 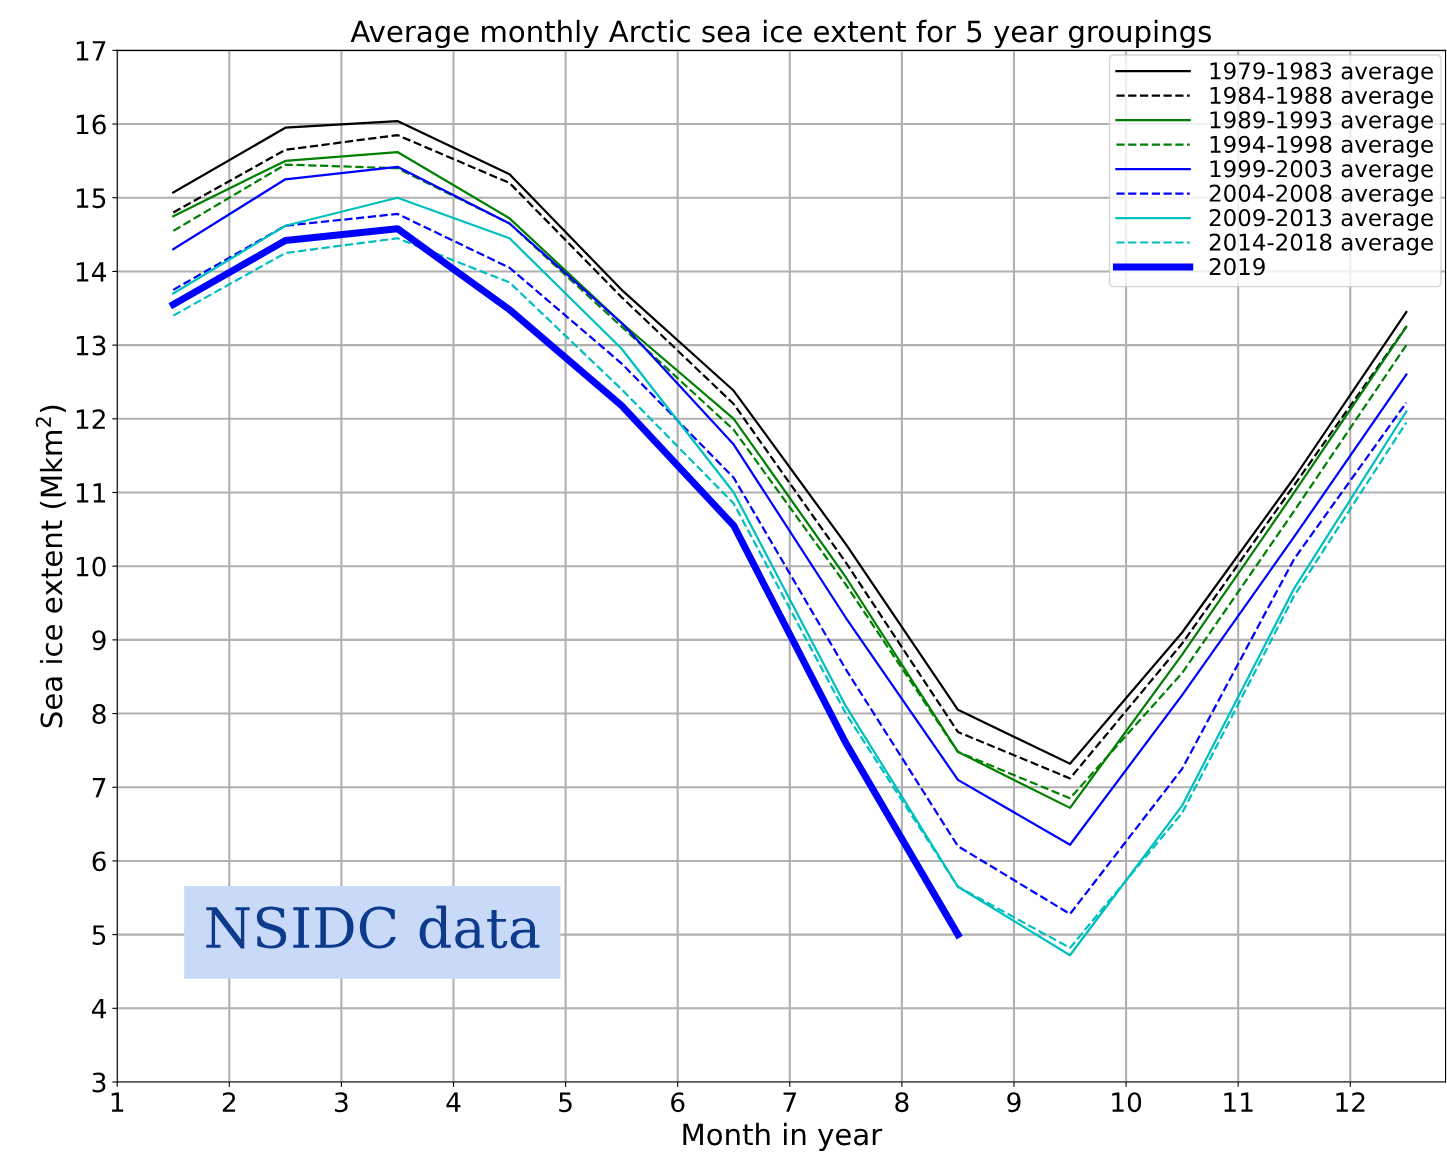 What do you see at coordinates (1321, 122) in the screenshot?
I see `legend-label: 1989-1993 average` at bounding box center [1321, 122].